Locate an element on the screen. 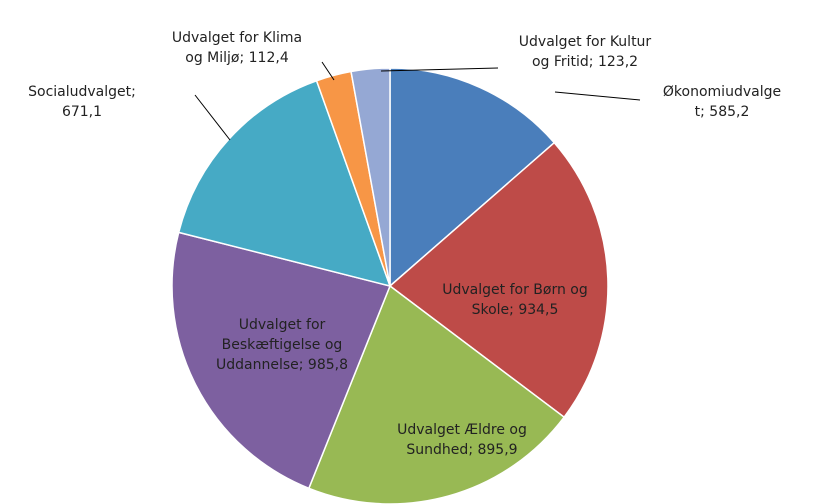 This screenshot has width=825, height=504. category-name: Socialudvalget is located at coordinates (80, 92).